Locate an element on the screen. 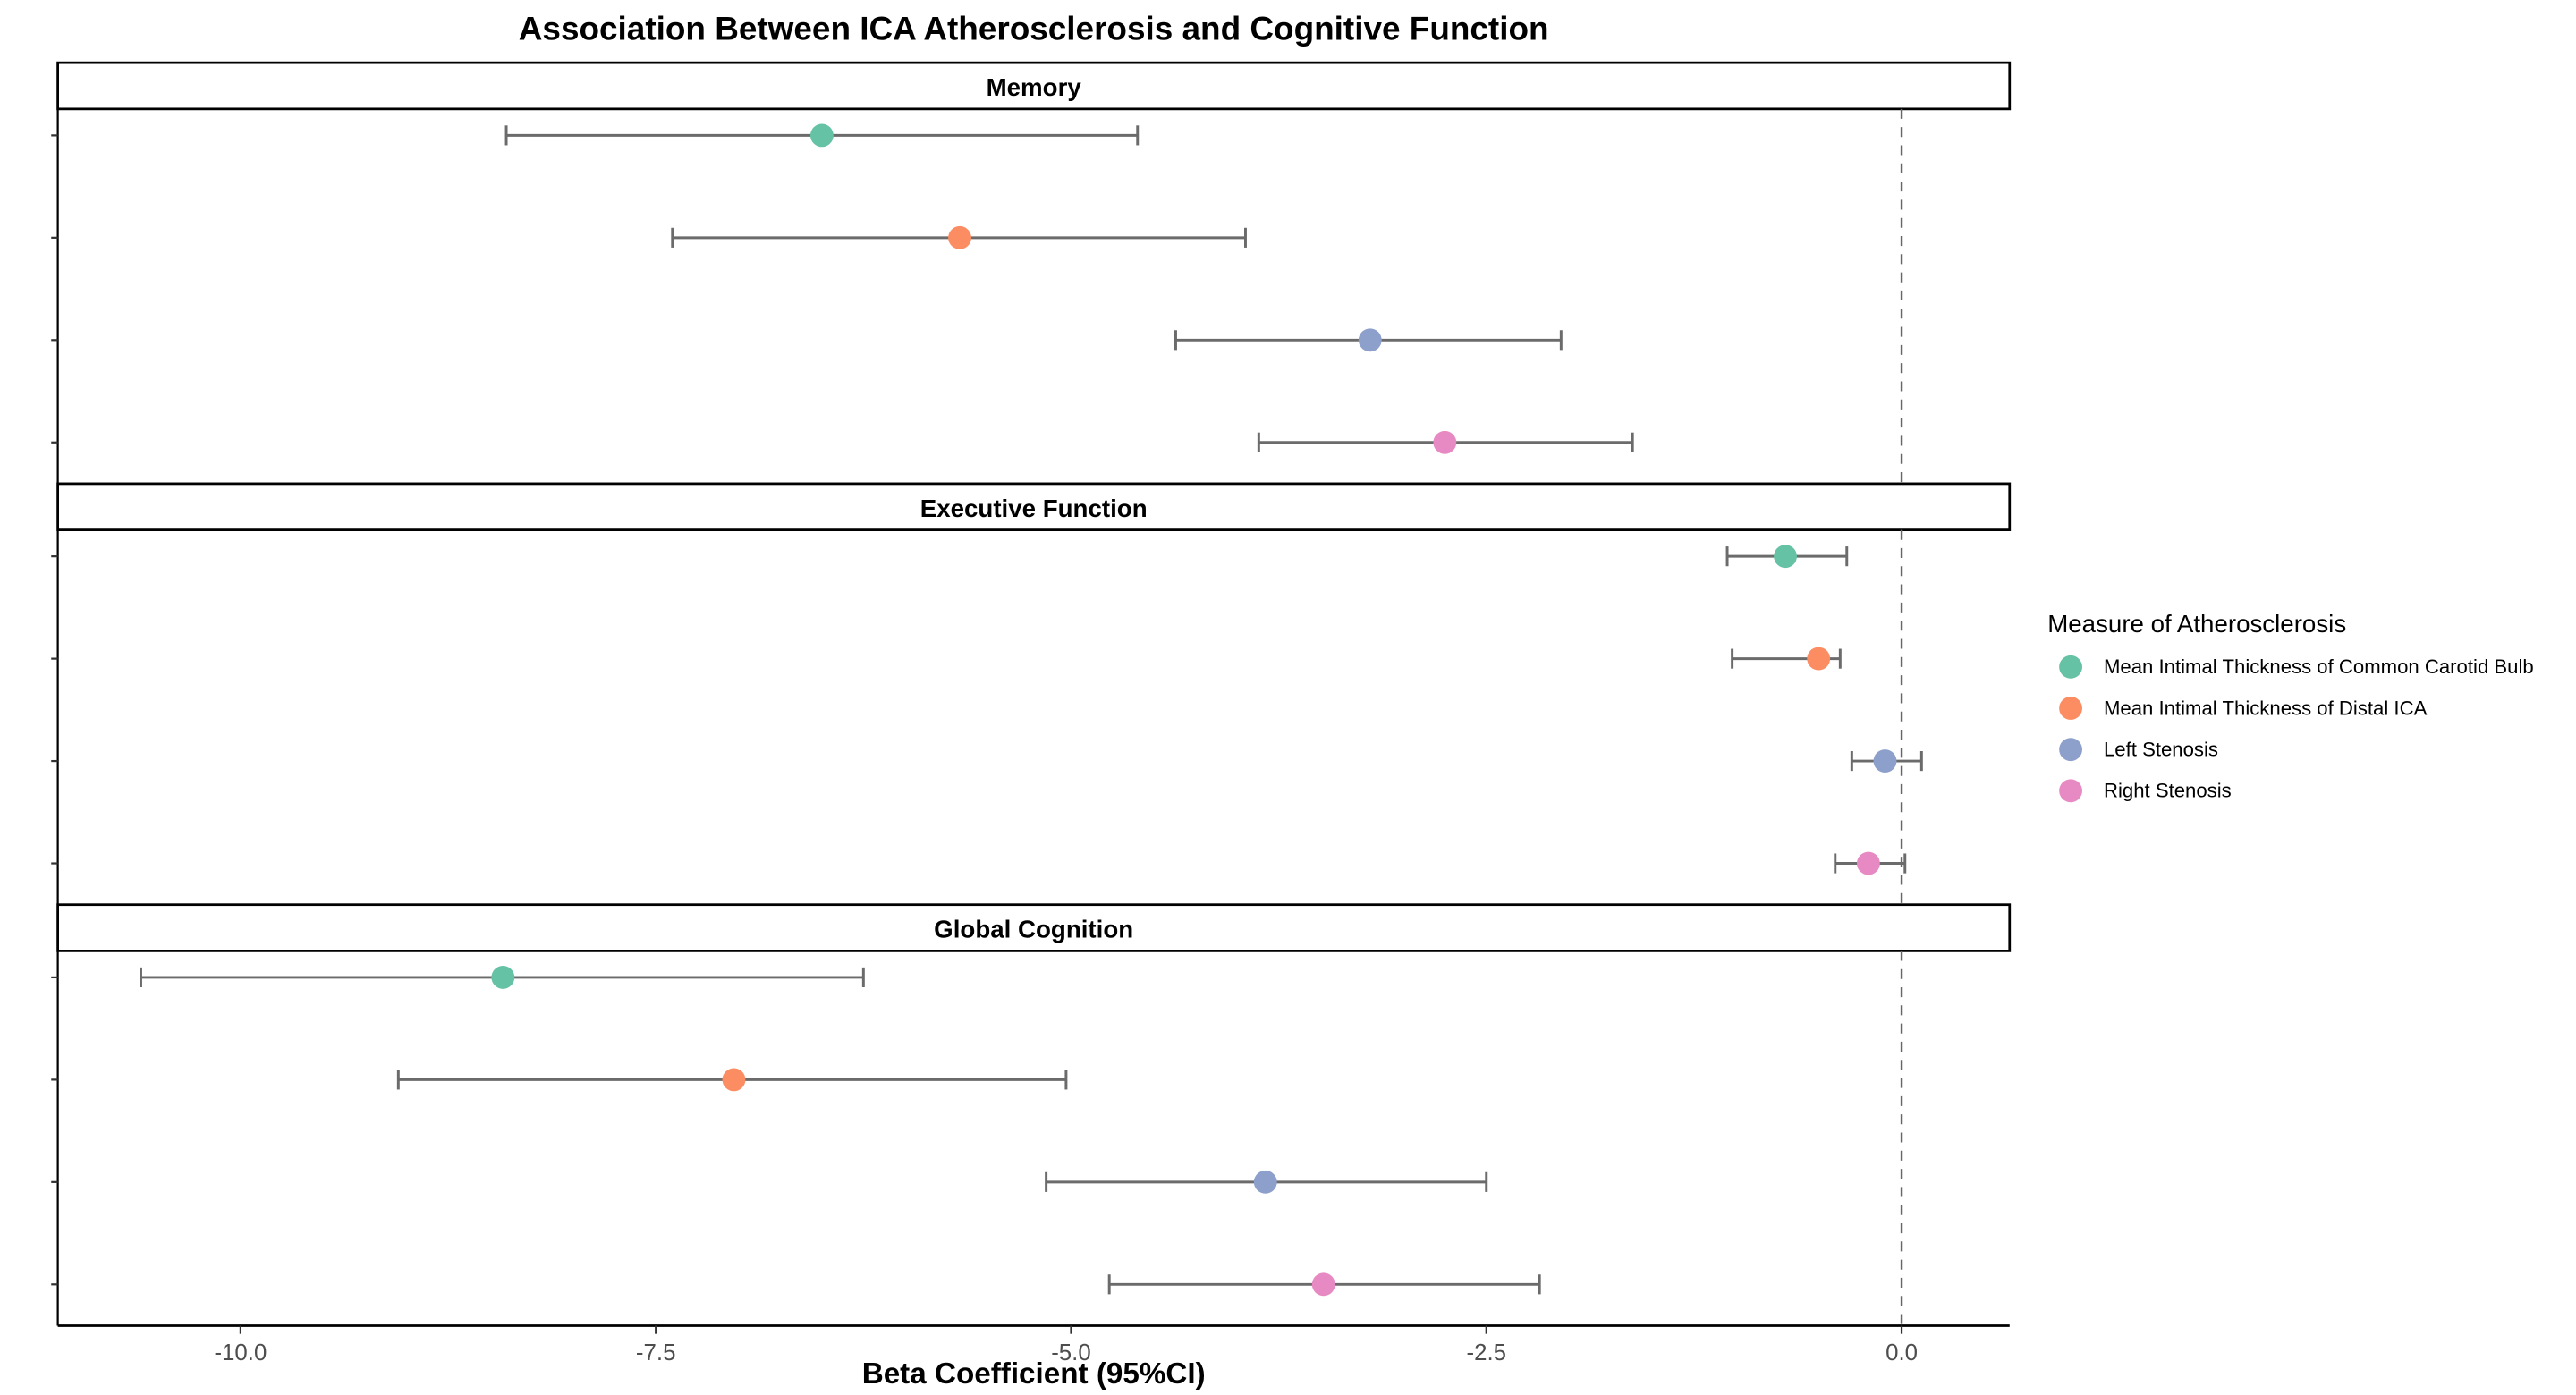 This screenshot has height=1395, width=2576. point-global-cognition-mean-intimal-thickness-of-distal-ica is located at coordinates (734, 1080).